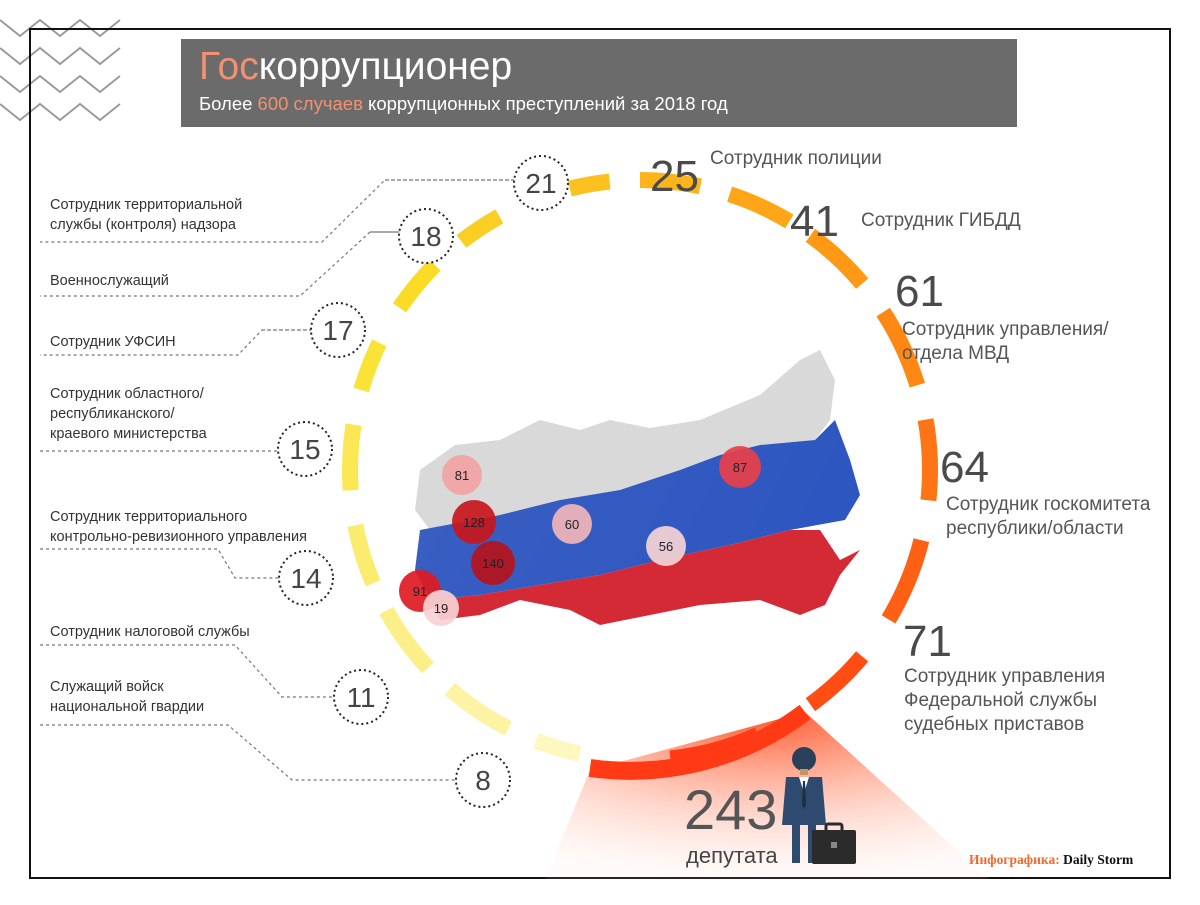 Image resolution: width=1200 pixels, height=905 pixels. I want to click on left-value: 8, so click(483, 780).